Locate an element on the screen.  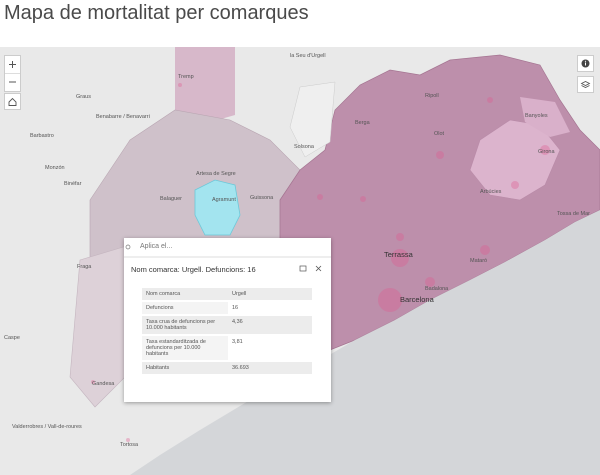
table-row: Defuncions 16 is located at coordinates (227, 308).